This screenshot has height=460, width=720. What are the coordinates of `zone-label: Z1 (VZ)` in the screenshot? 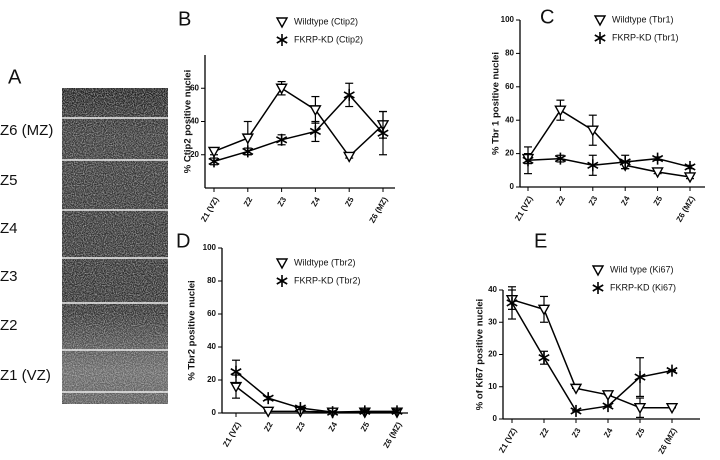 It's located at (25, 375).